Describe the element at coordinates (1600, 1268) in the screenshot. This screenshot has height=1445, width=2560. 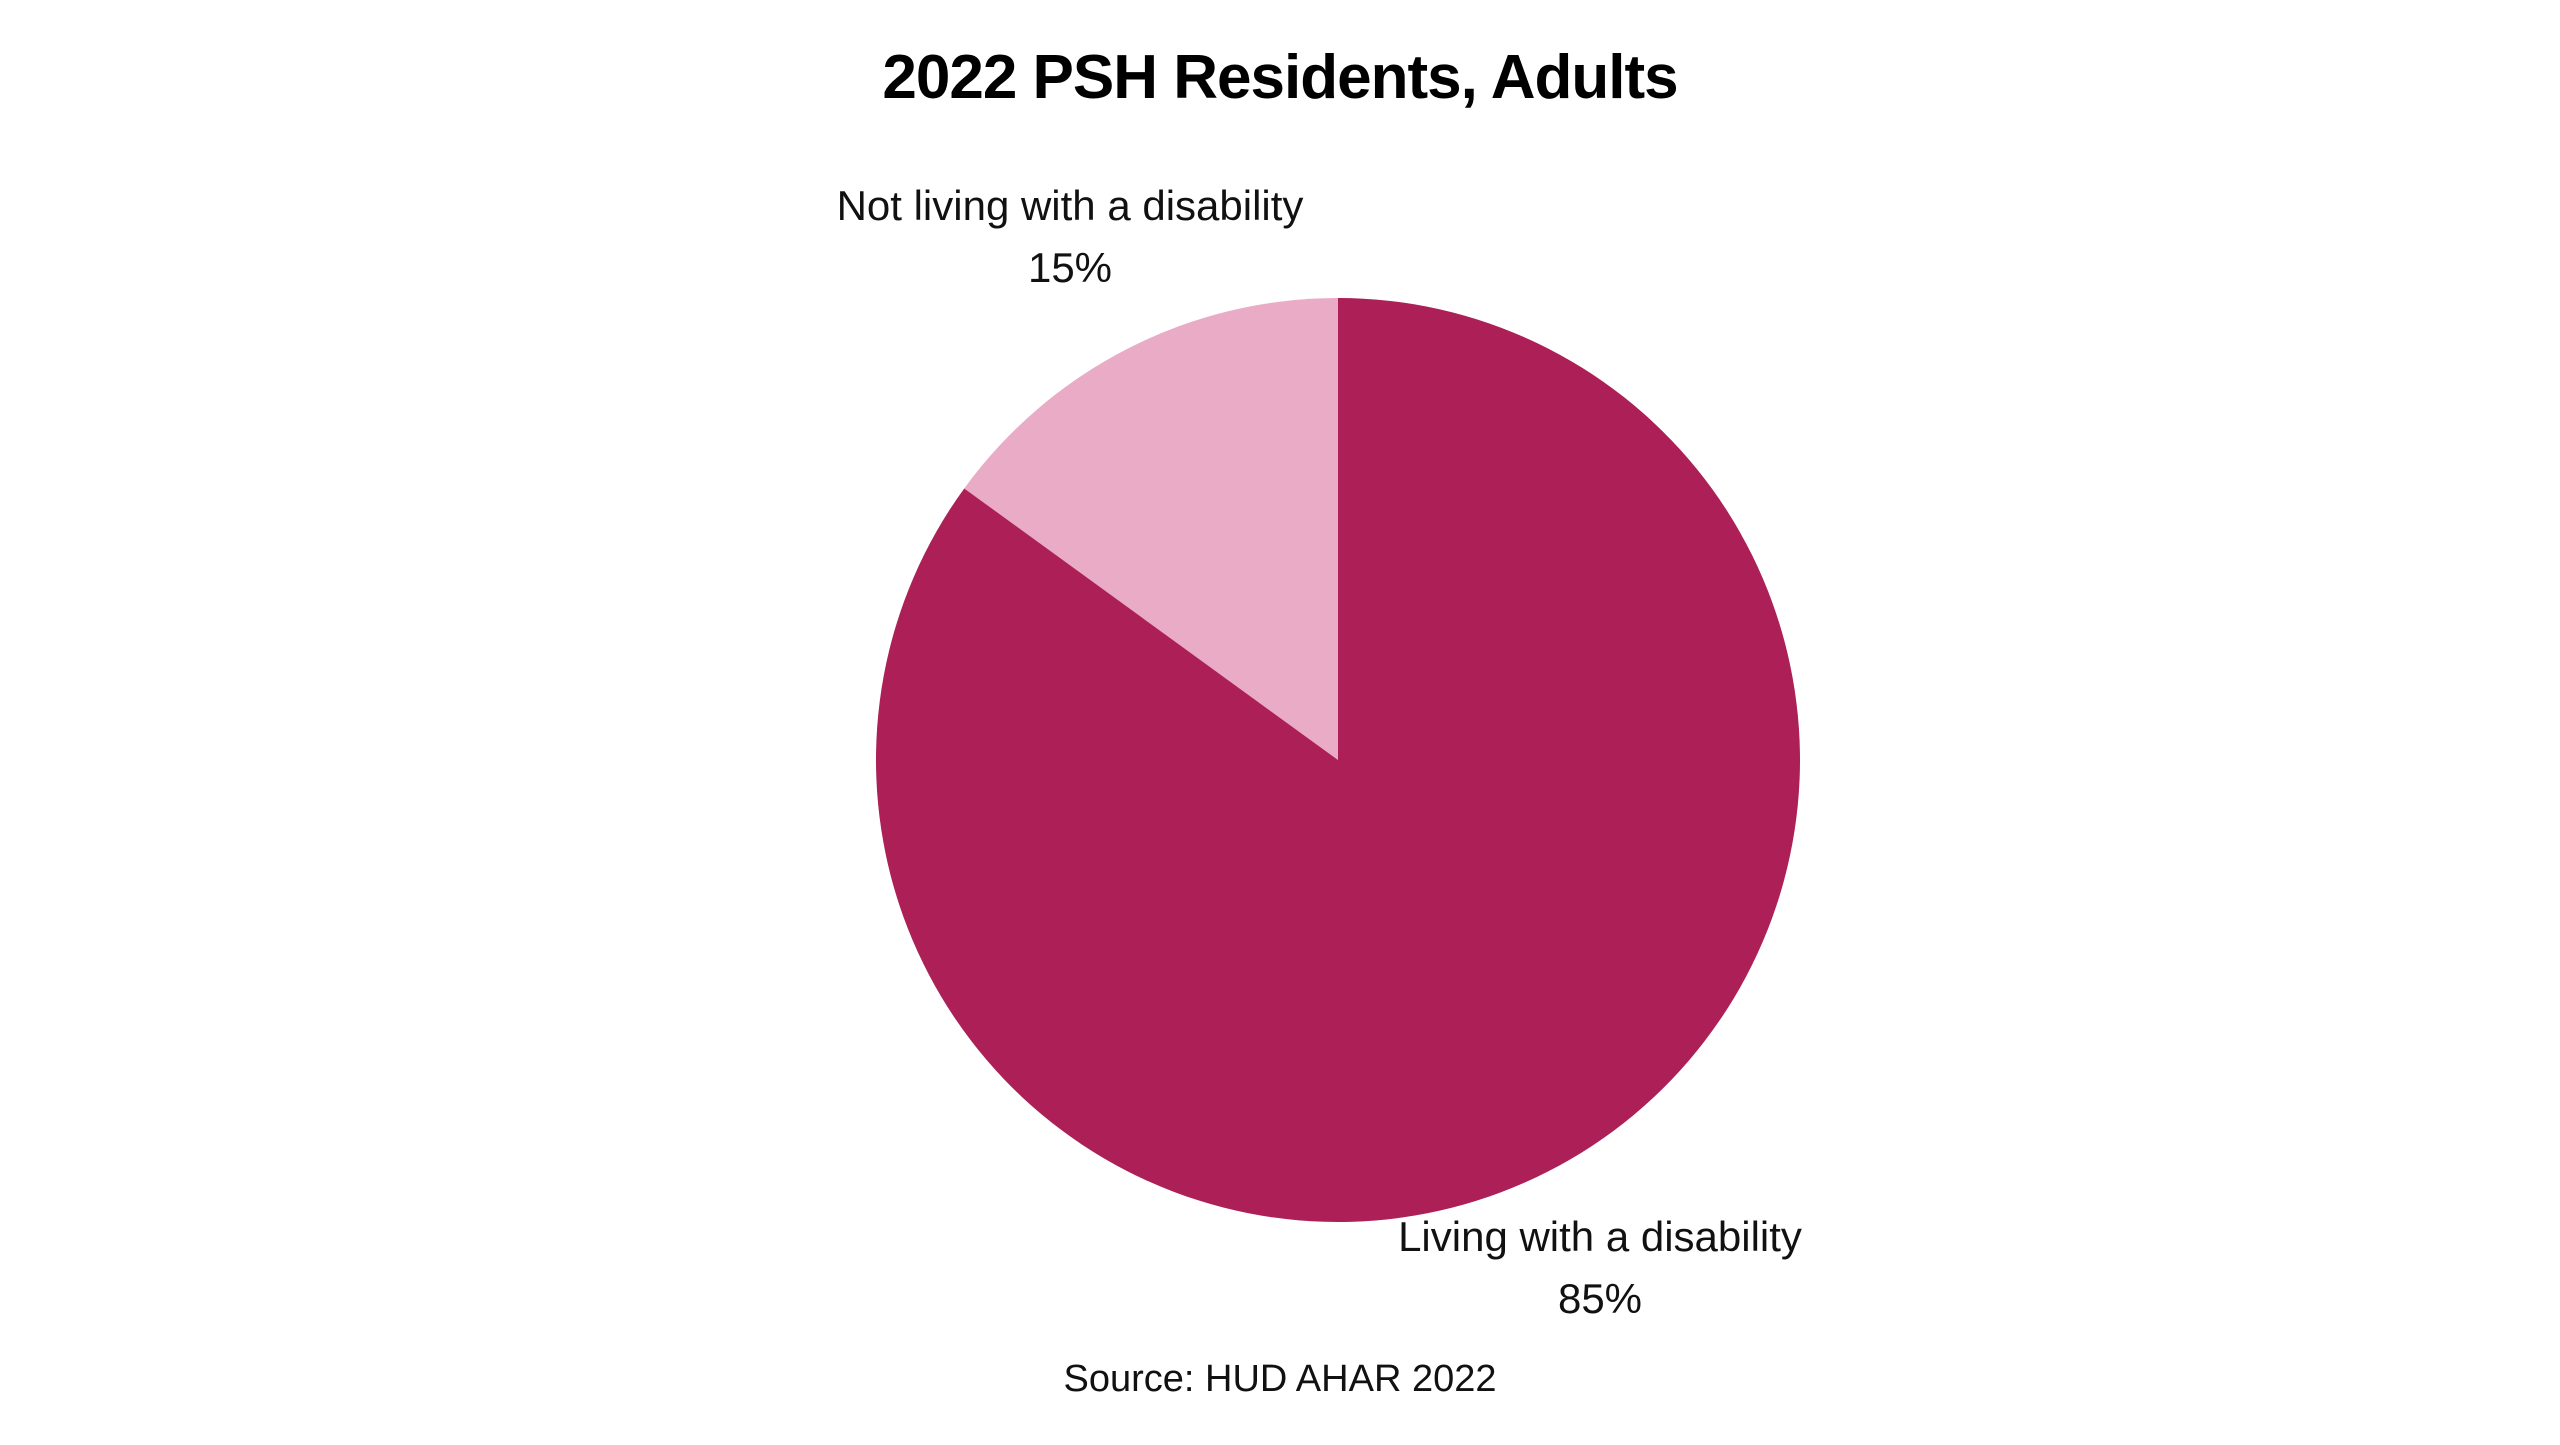
I see `slice-label-living: Living with a disability 85%` at that location.